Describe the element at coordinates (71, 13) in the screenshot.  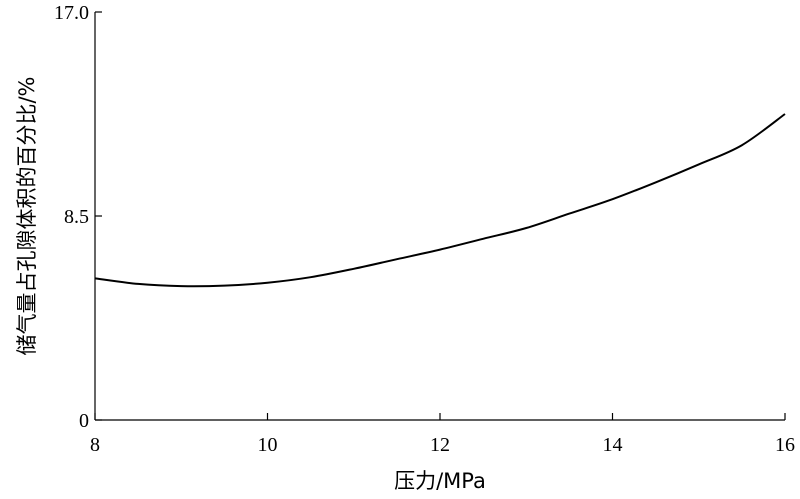
I see `y-tick-label: 17.0` at that location.